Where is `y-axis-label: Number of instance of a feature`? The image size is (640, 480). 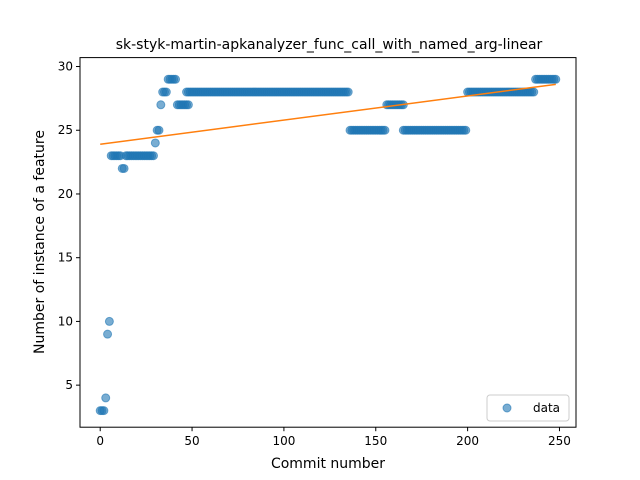 y-axis-label: Number of instance of a feature is located at coordinates (40, 242).